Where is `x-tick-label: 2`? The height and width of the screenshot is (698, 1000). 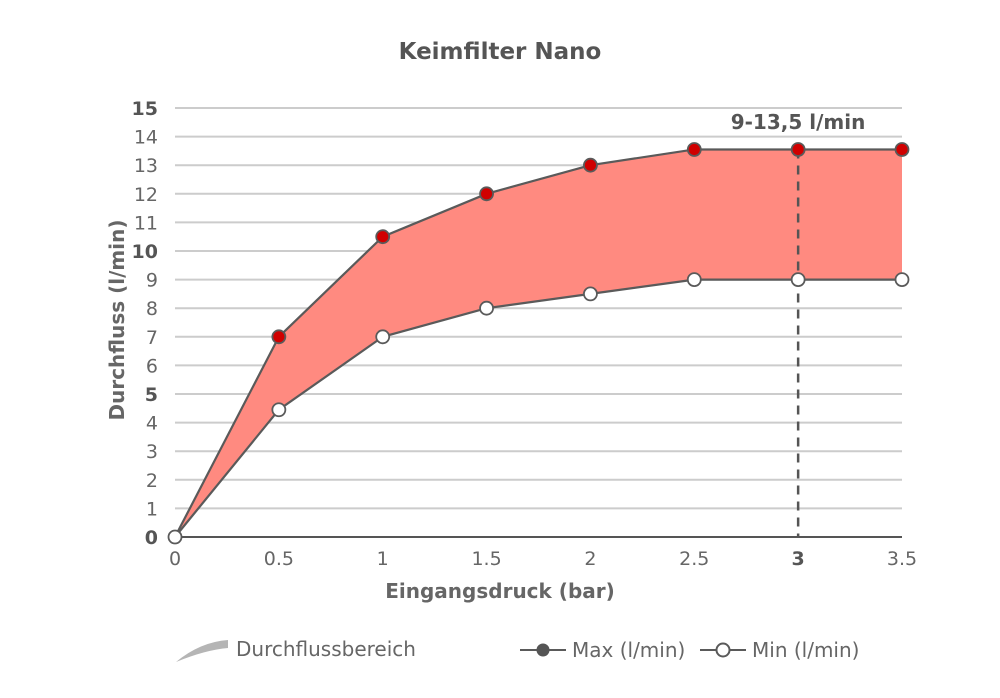 x-tick-label: 2 is located at coordinates (590, 559).